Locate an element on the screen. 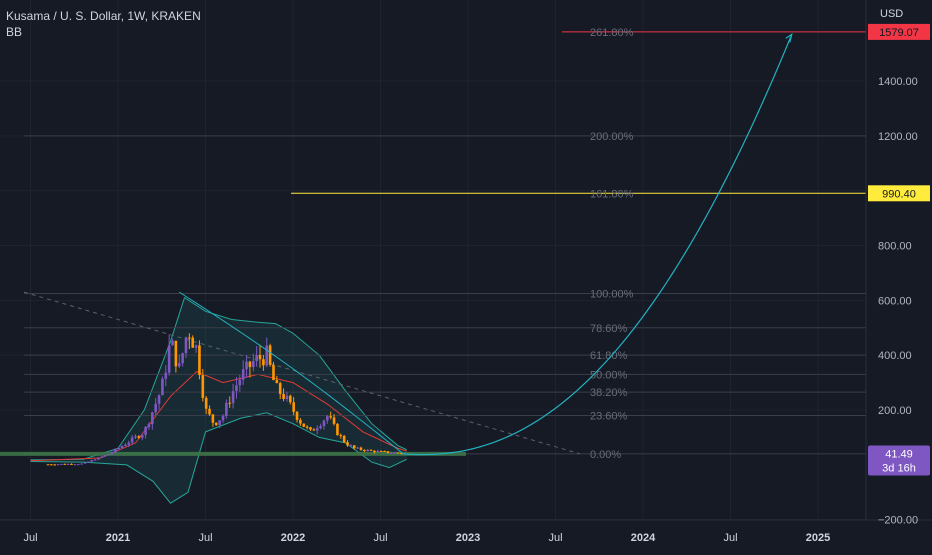  last-price-label: 41.49 is located at coordinates (899, 454).